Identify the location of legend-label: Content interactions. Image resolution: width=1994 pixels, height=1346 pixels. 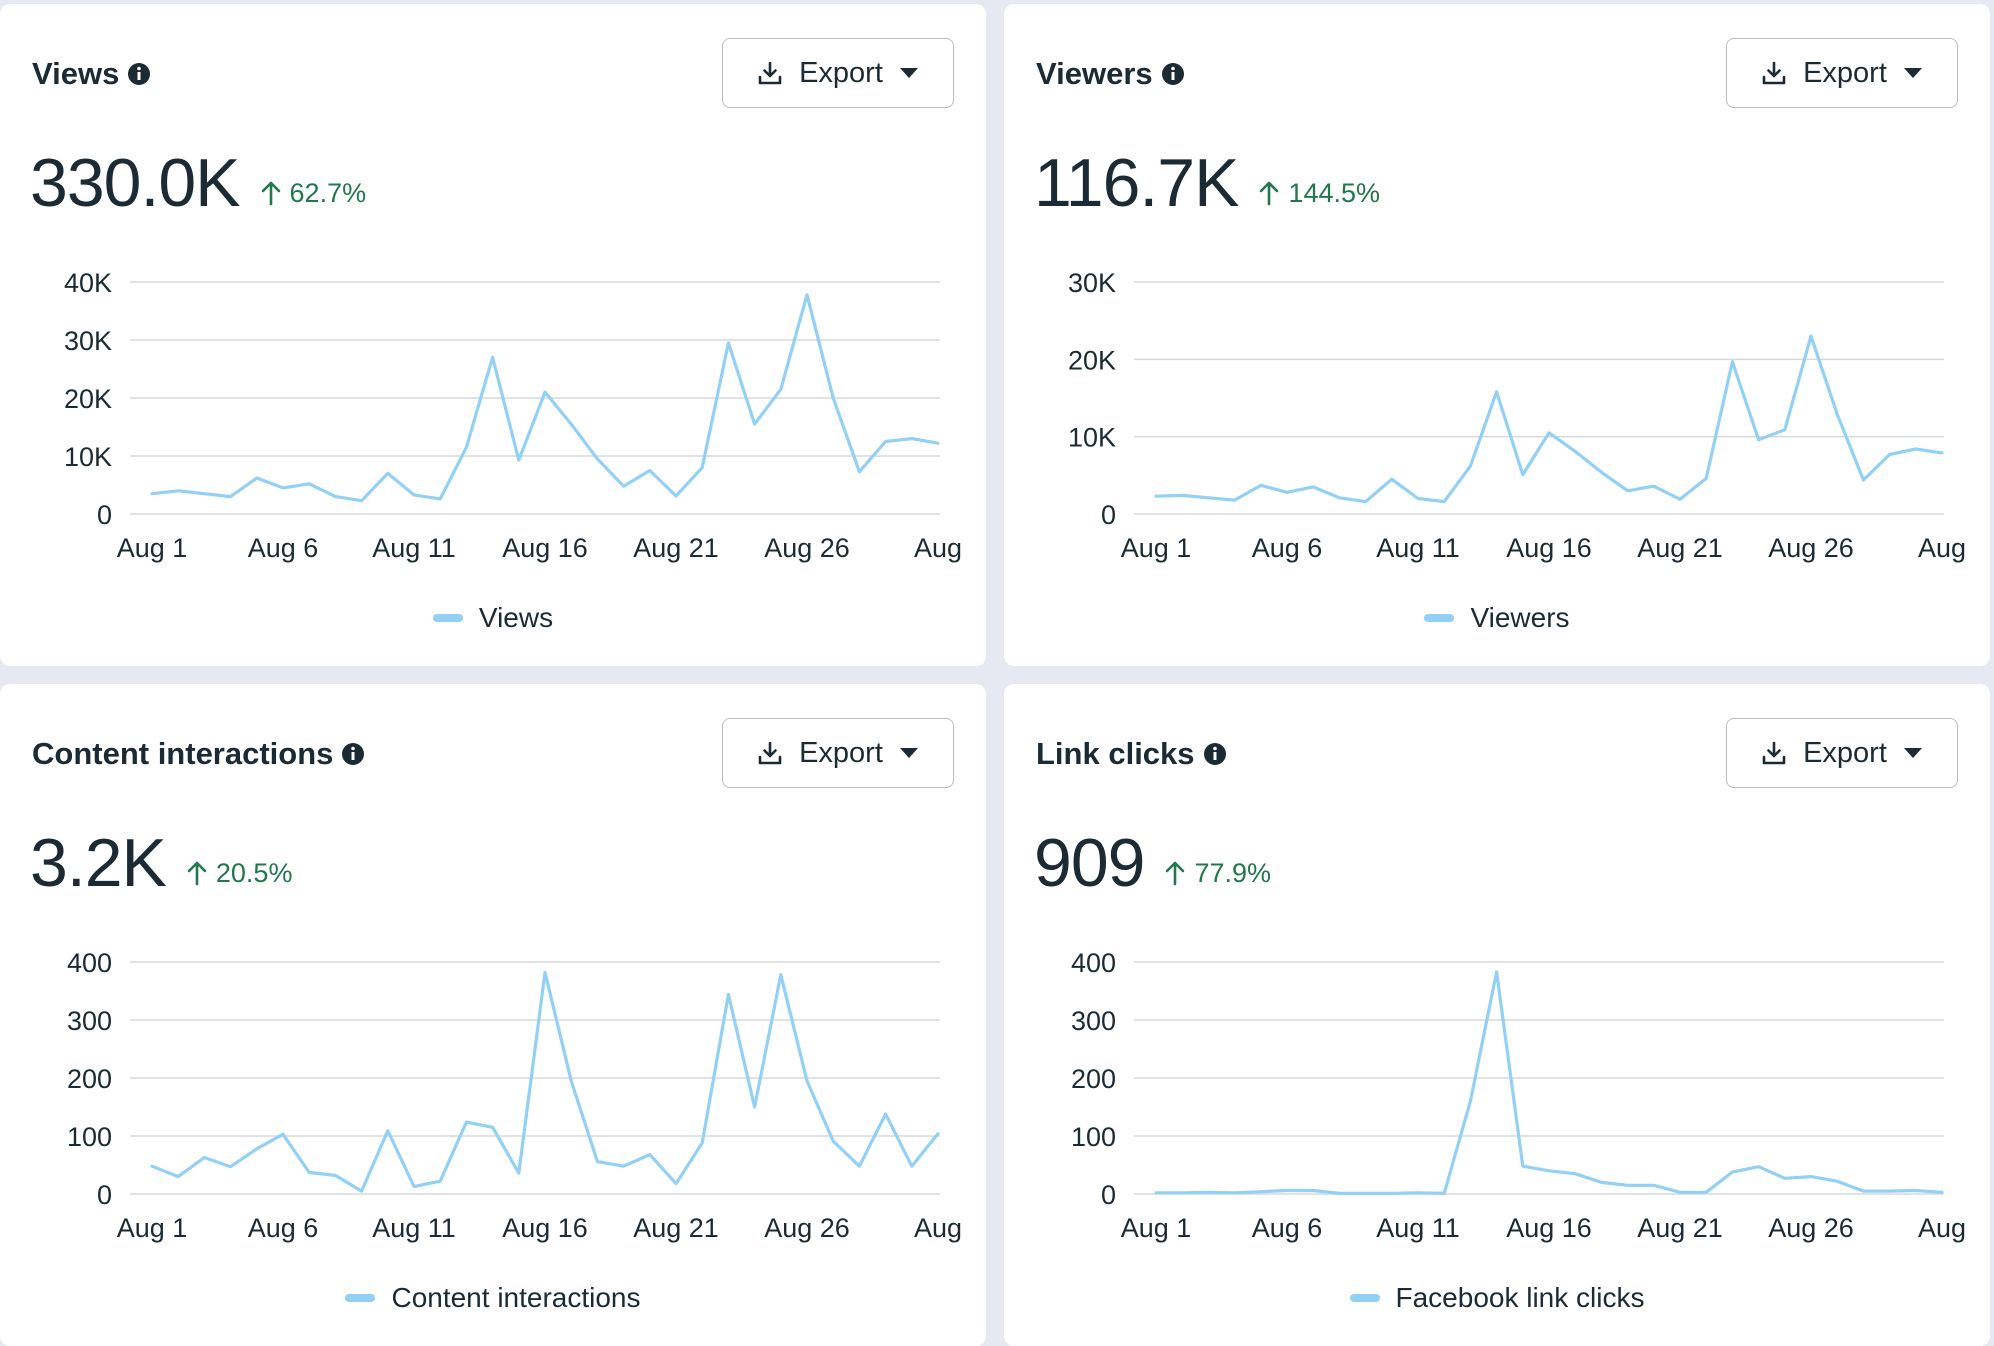
(516, 1297).